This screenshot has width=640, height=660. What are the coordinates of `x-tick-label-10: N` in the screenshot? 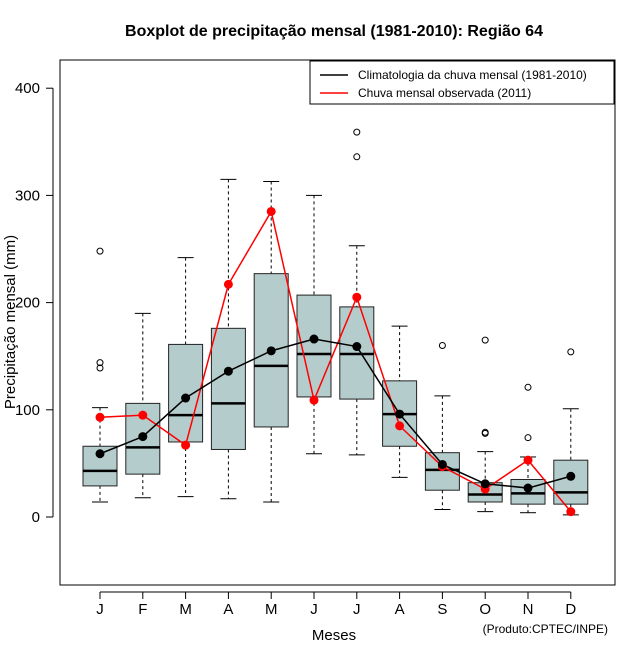 It's located at (528, 609).